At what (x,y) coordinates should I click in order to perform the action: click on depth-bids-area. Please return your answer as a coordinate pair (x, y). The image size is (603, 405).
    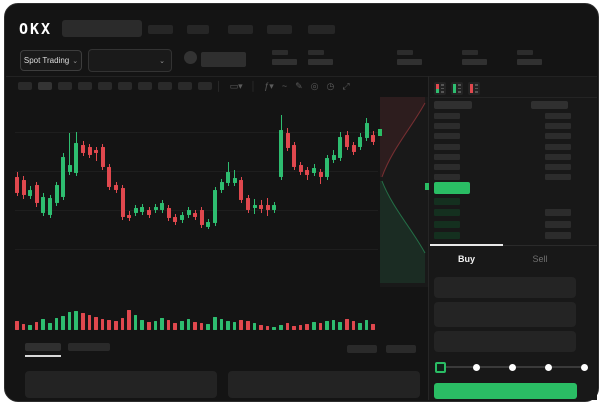
    Looking at the image, I should click on (402, 232).